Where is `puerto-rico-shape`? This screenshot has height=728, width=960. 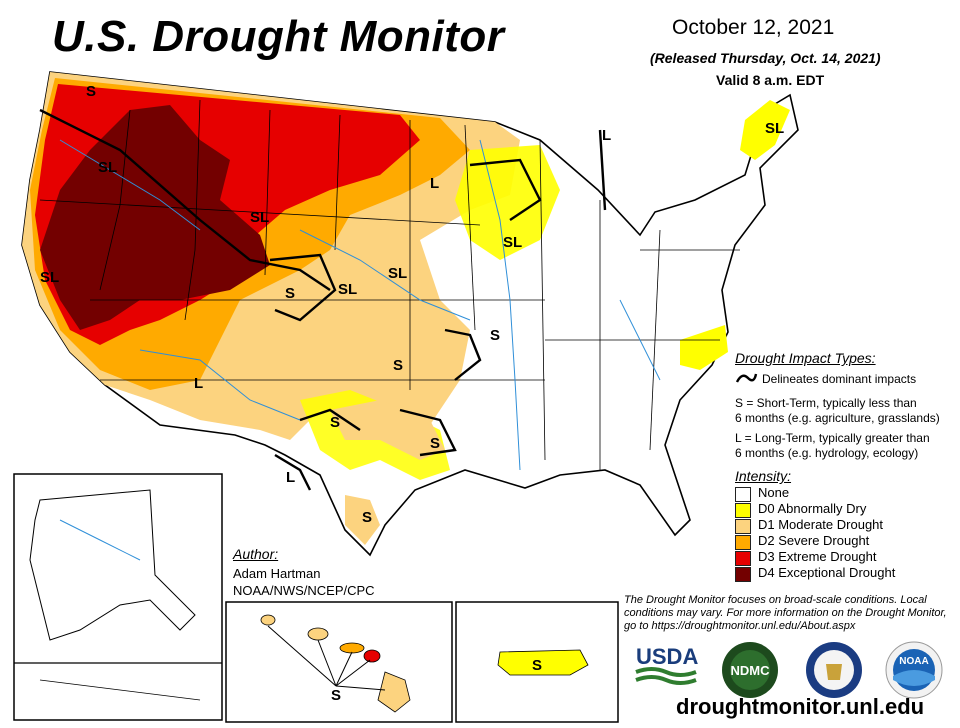 puerto-rico-shape is located at coordinates (543, 662).